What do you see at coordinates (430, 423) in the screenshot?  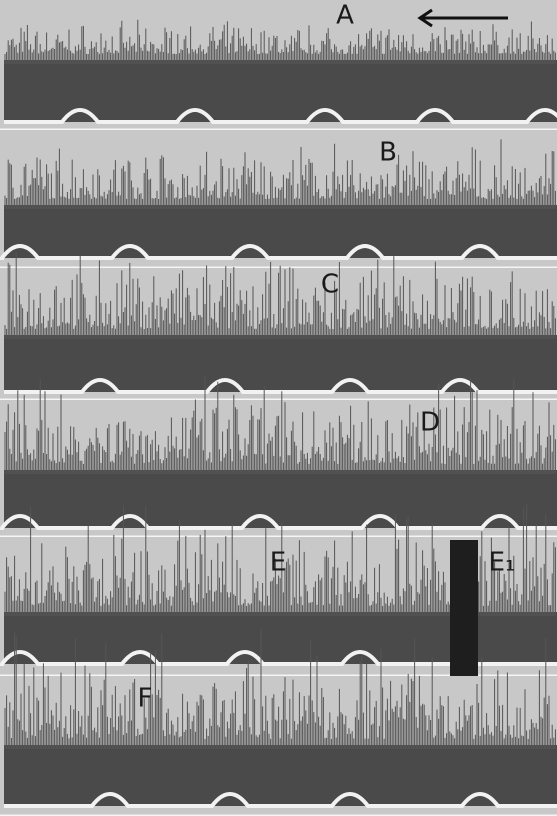 I see `panel-label: D` at bounding box center [430, 423].